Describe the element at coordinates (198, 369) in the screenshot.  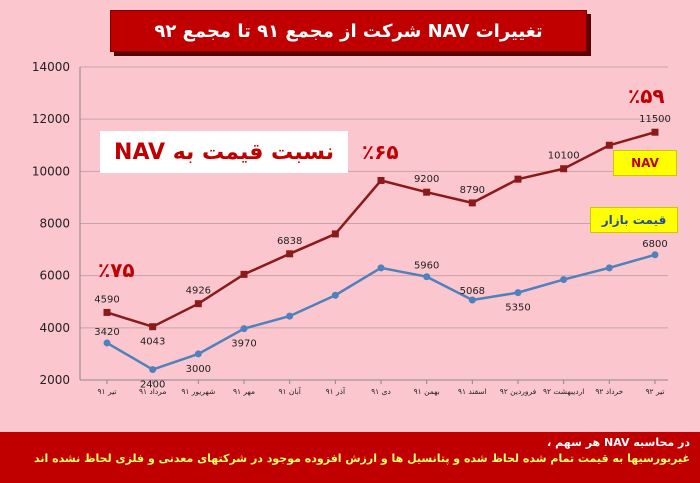
I see `market-data-label: 3000` at that location.